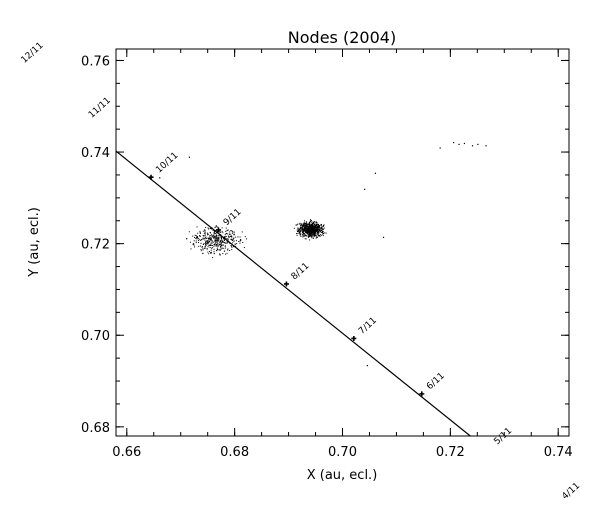 The image size is (600, 515). I want to click on date-label: 4/11, so click(571, 491).